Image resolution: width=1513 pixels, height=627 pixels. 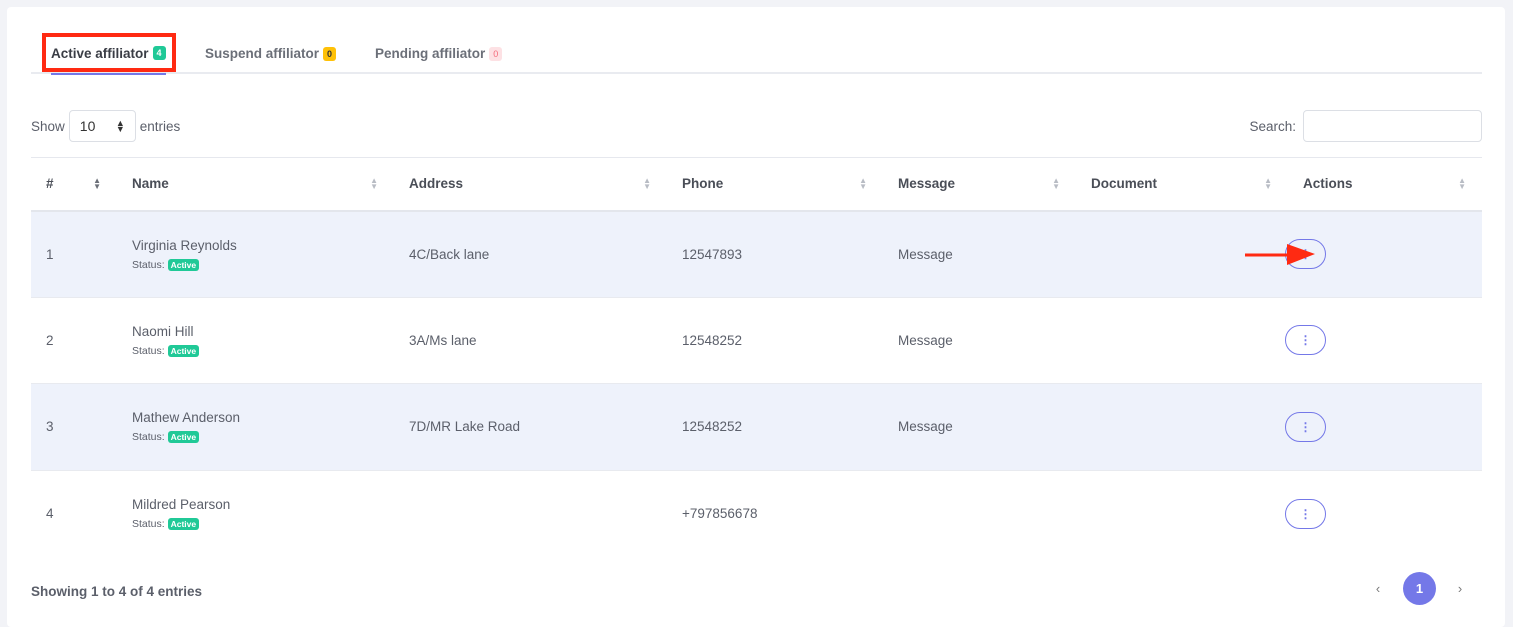 I want to click on show-label: Show, so click(x=48, y=126).